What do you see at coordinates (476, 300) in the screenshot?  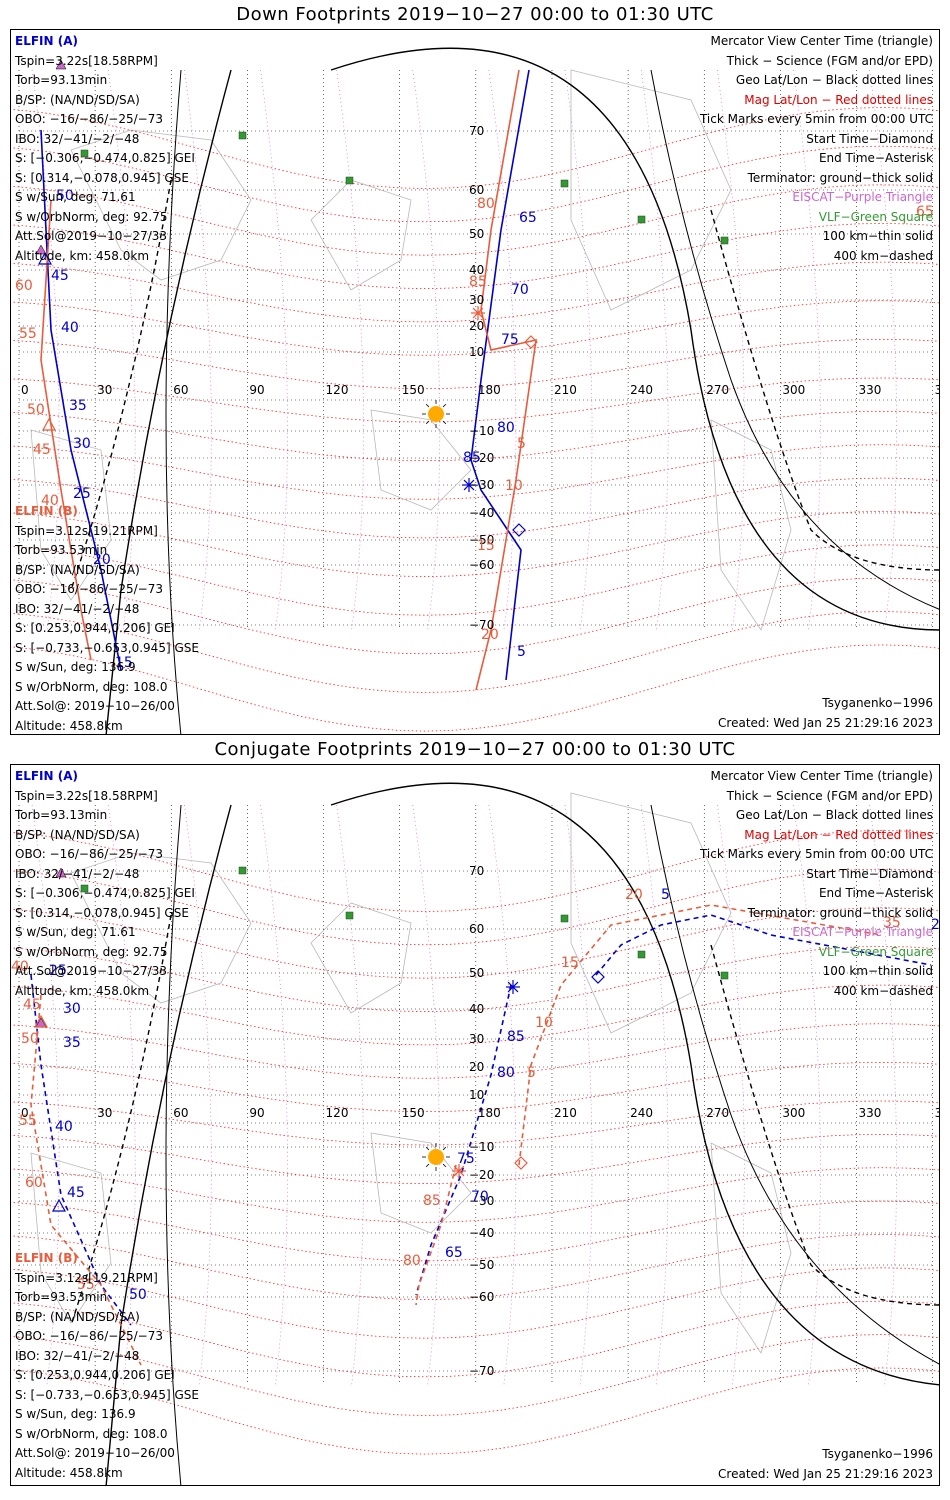 I see `latitude-tick-label: 30` at bounding box center [476, 300].